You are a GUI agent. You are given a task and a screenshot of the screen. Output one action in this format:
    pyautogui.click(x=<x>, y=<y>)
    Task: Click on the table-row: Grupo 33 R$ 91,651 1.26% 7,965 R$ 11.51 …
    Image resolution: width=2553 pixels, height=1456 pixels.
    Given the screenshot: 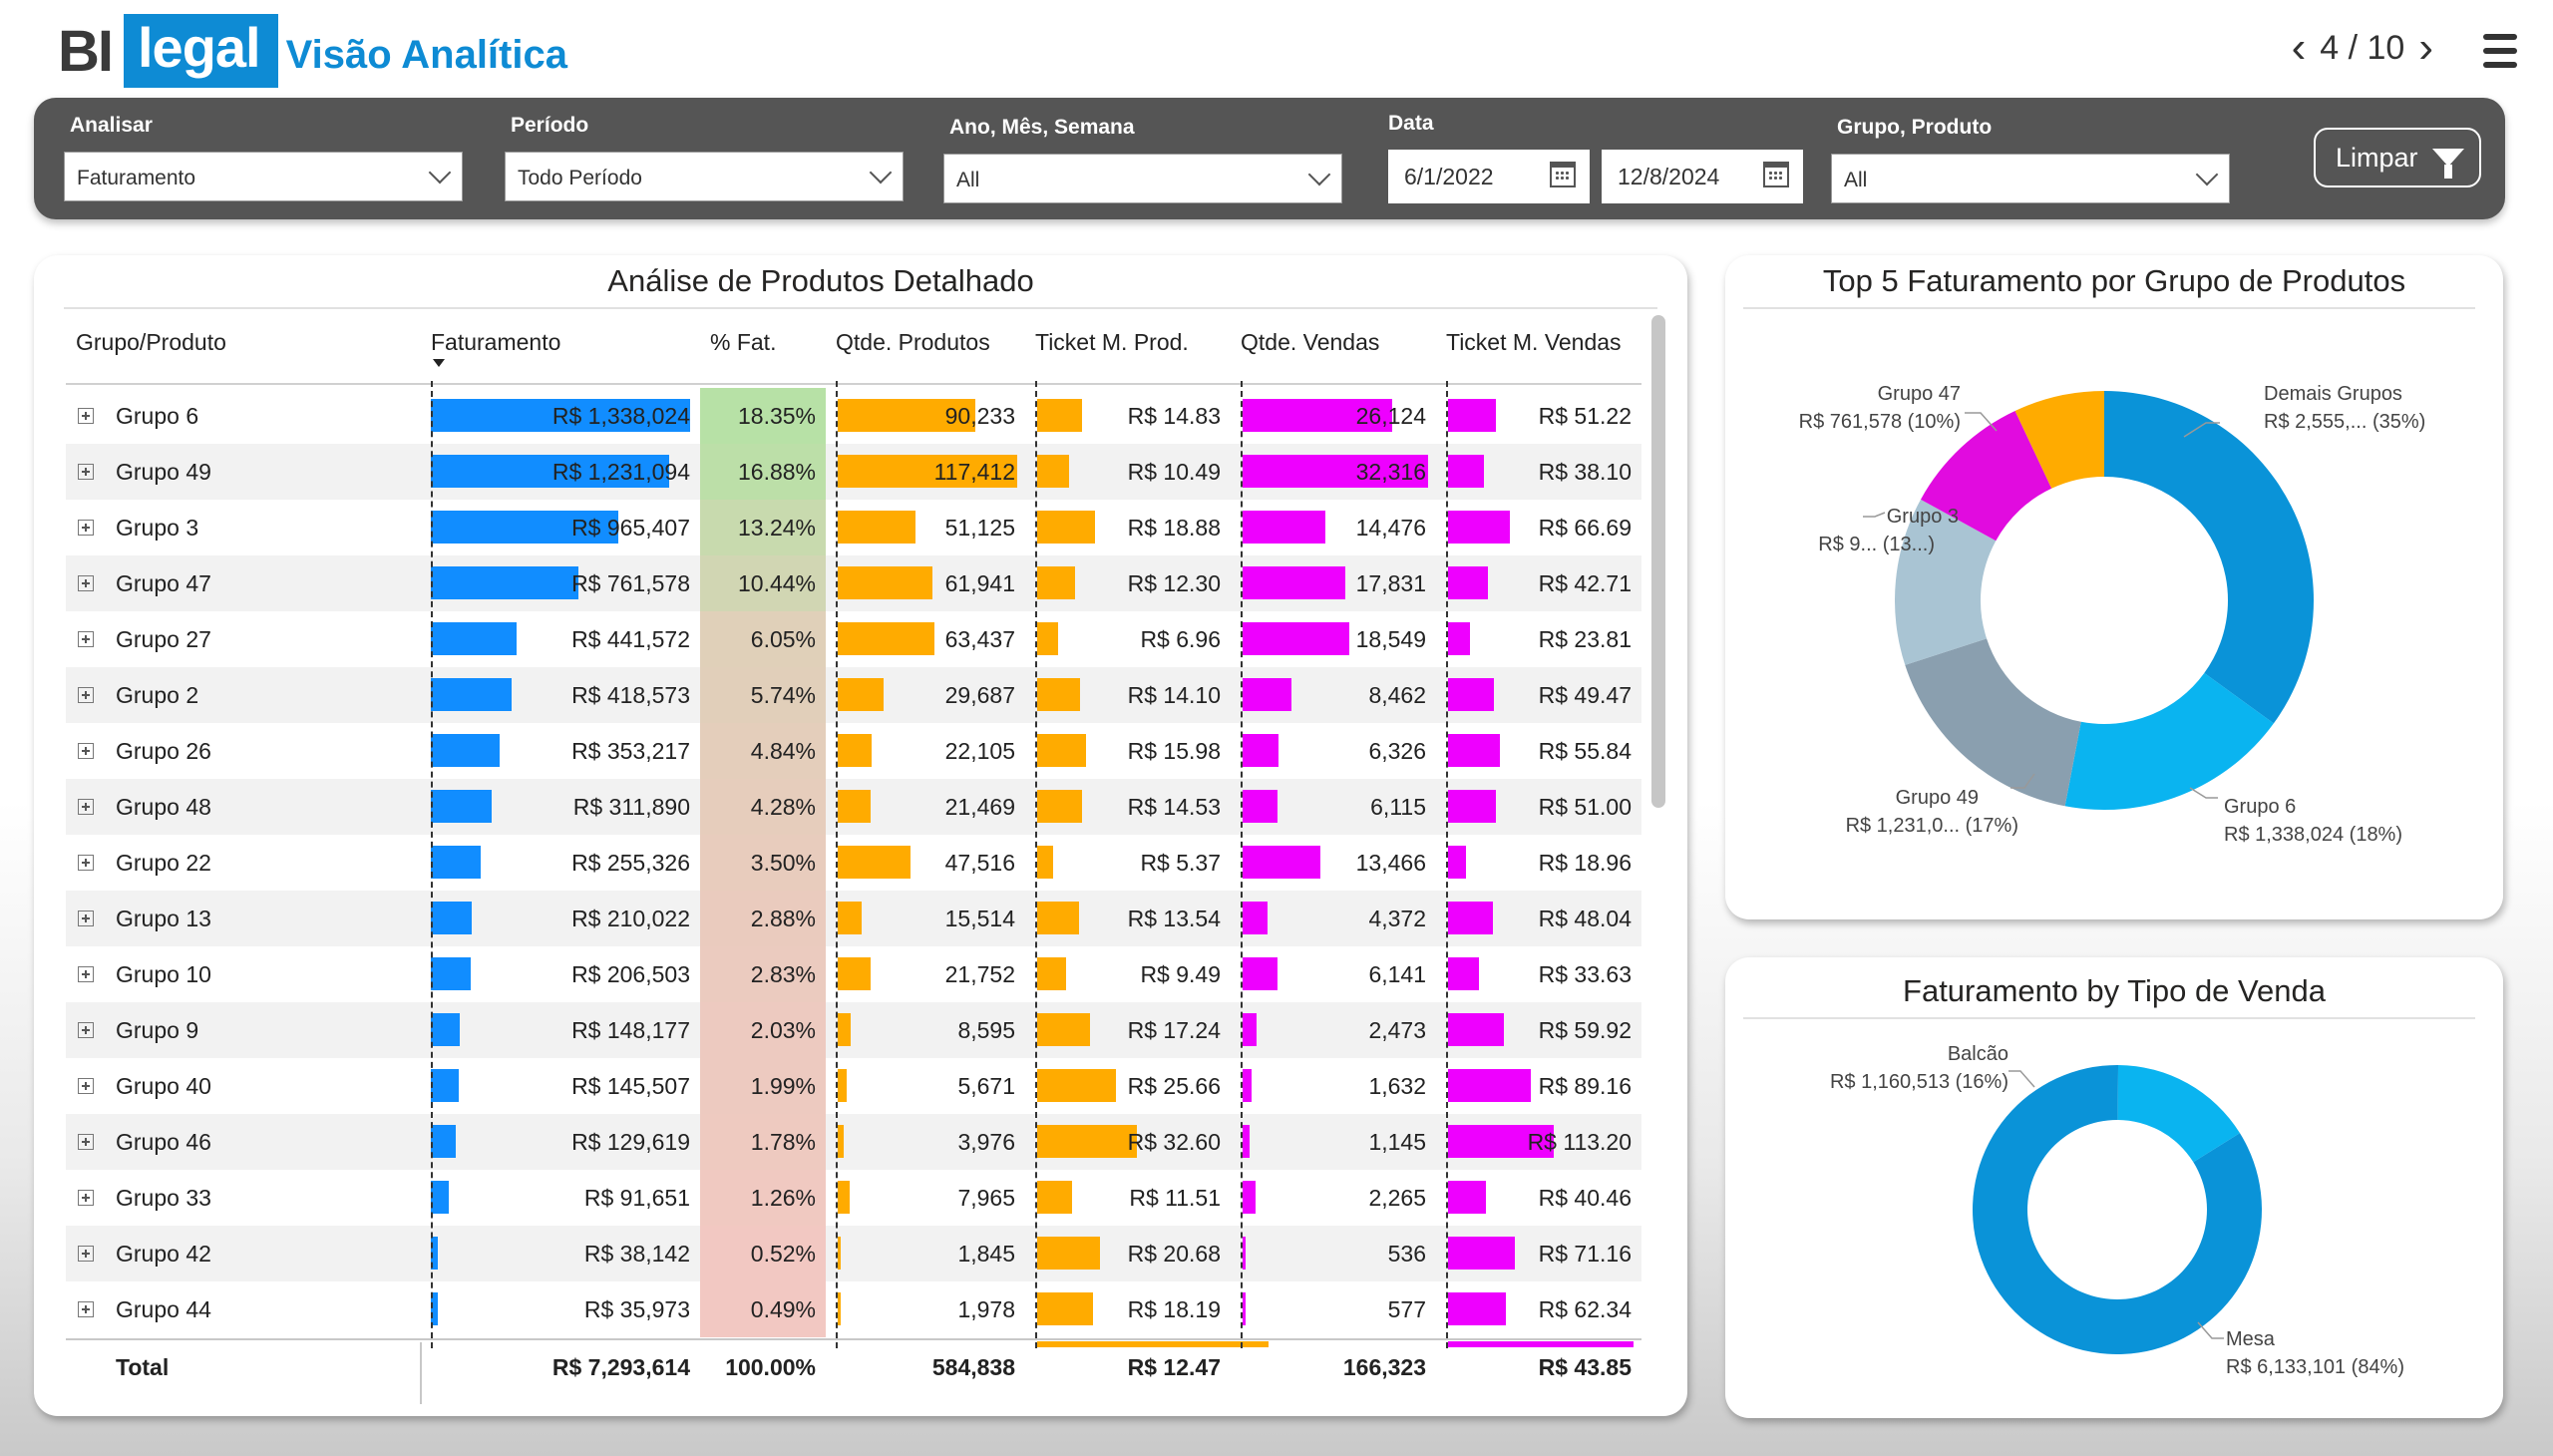 What is the action you would take?
    pyautogui.click(x=854, y=1198)
    